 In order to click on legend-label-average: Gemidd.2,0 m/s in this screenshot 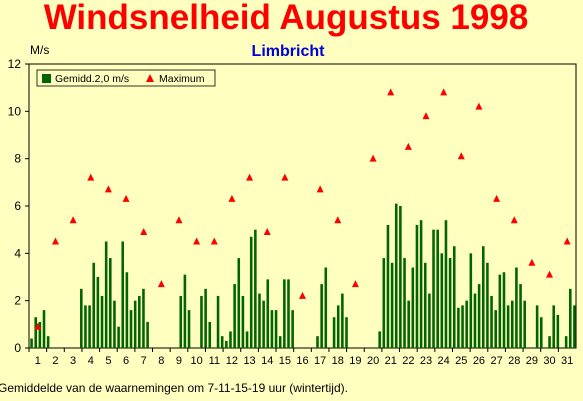, I will do `click(92, 79)`.